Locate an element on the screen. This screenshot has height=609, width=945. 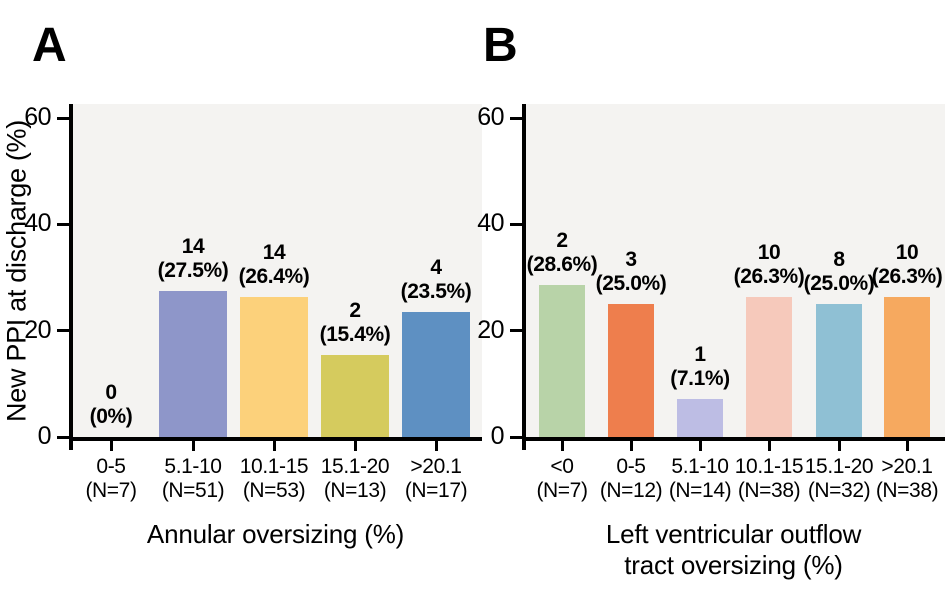
panel-b-x-axis-title-line-2: tract oversizing (%) is located at coordinates (733, 565).